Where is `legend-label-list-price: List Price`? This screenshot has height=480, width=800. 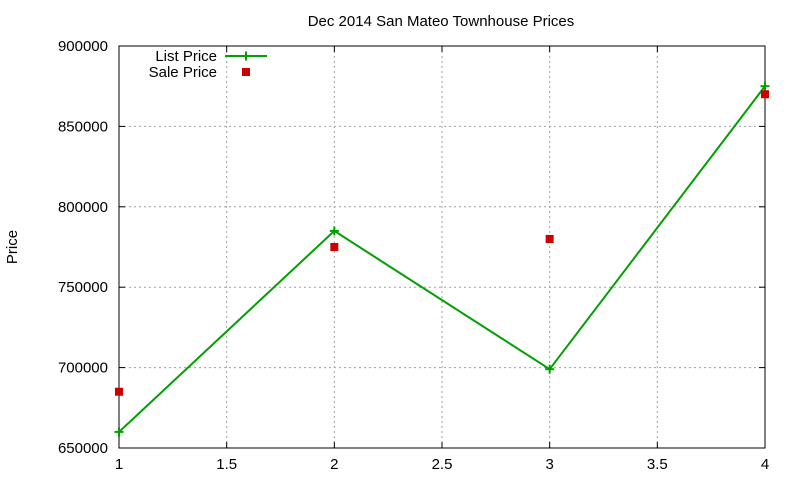
legend-label-list-price: List Price is located at coordinates (186, 56).